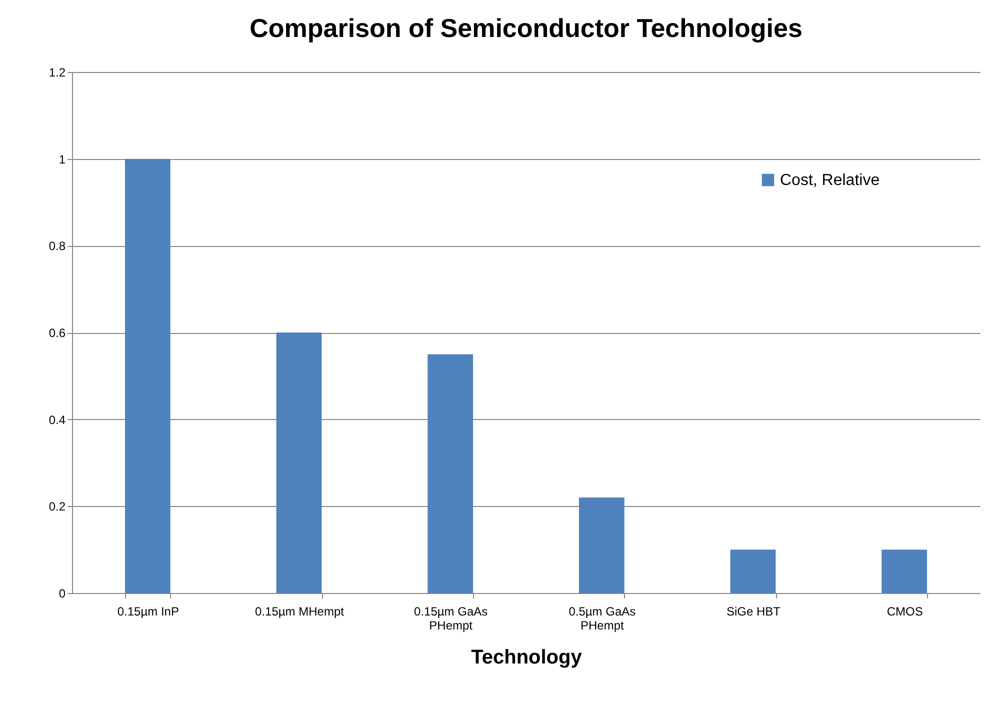 Image resolution: width=992 pixels, height=715 pixels. I want to click on y-tick-label: 1.2, so click(57, 73).